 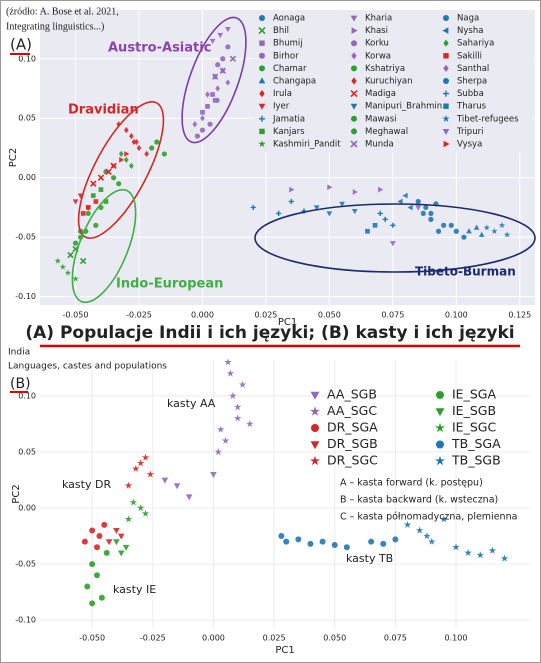 What do you see at coordinates (25, 564) in the screenshot?
I see `y-tick-label: -0.05` at bounding box center [25, 564].